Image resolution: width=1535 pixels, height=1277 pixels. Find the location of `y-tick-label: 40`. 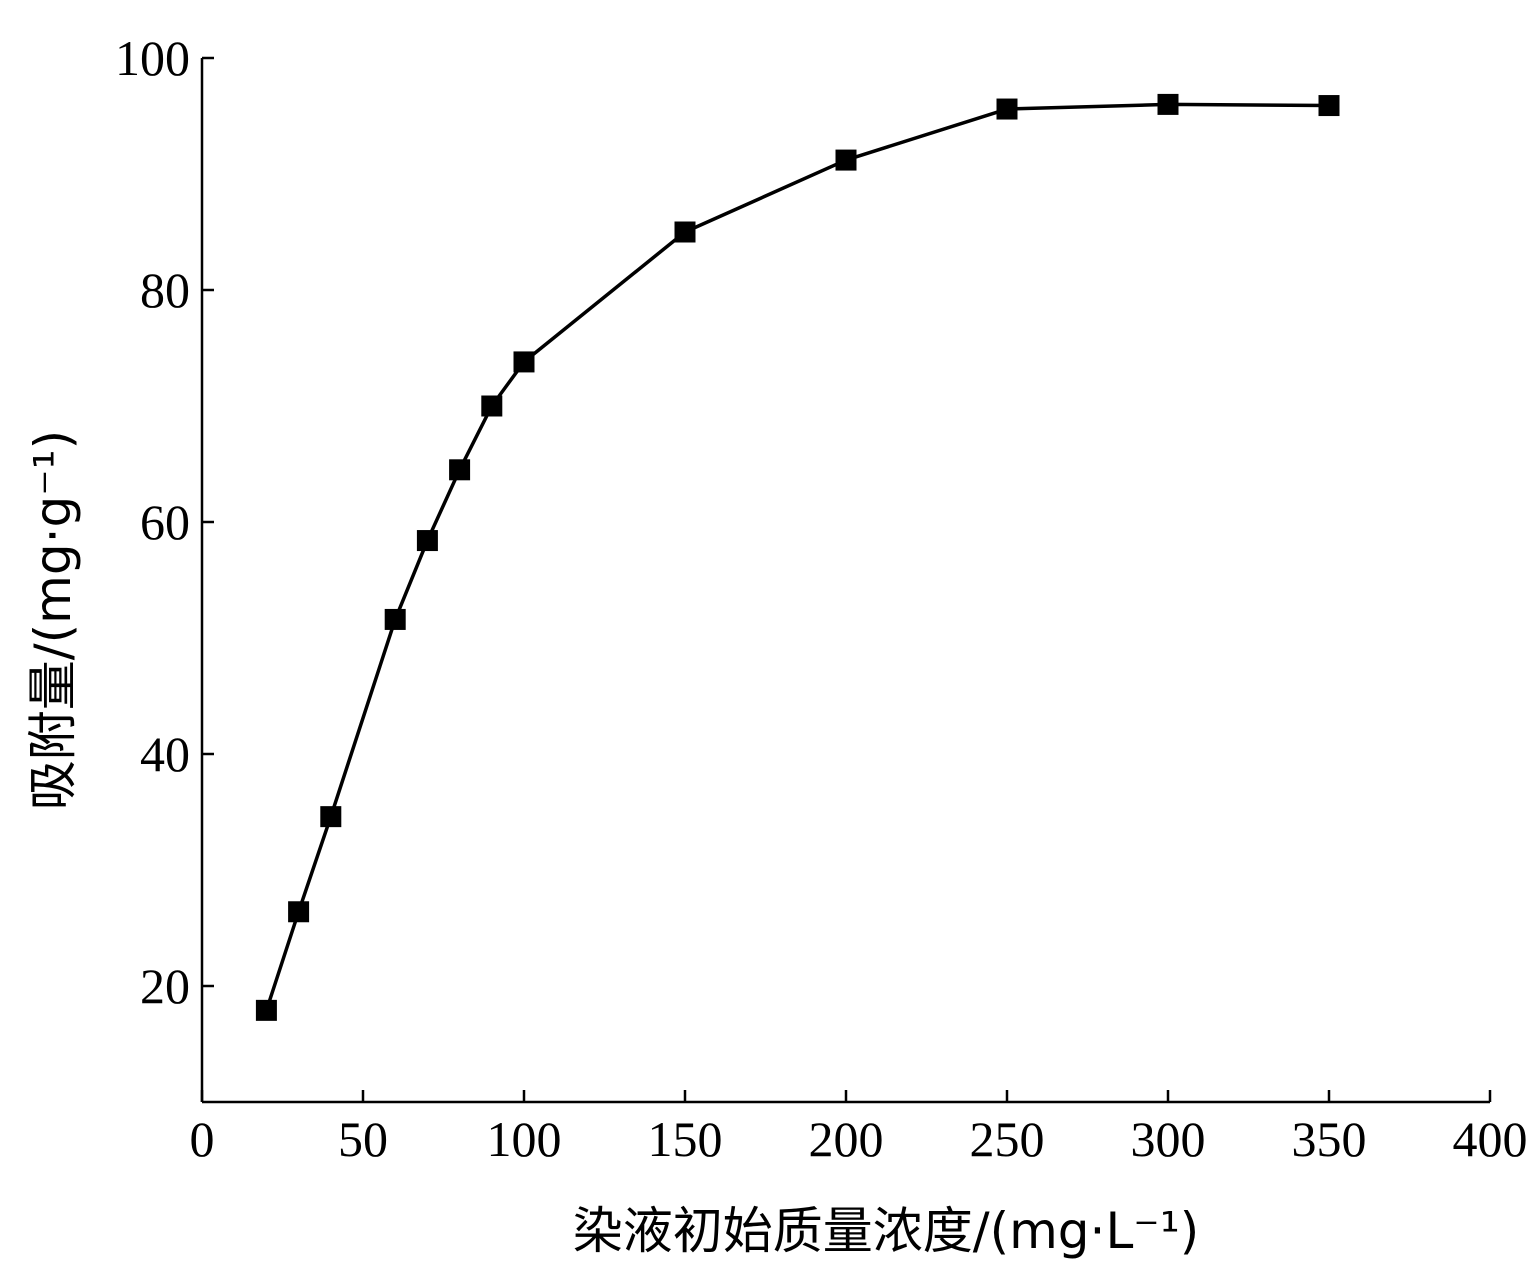

y-tick-label: 40 is located at coordinates (165, 754).